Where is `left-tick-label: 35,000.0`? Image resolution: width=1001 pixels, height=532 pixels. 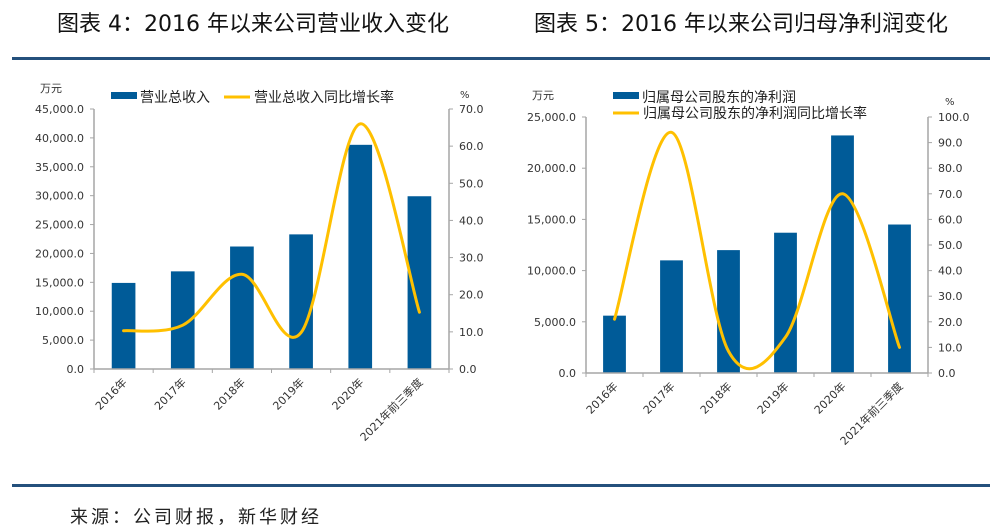 left-tick-label: 35,000.0 is located at coordinates (59, 167).